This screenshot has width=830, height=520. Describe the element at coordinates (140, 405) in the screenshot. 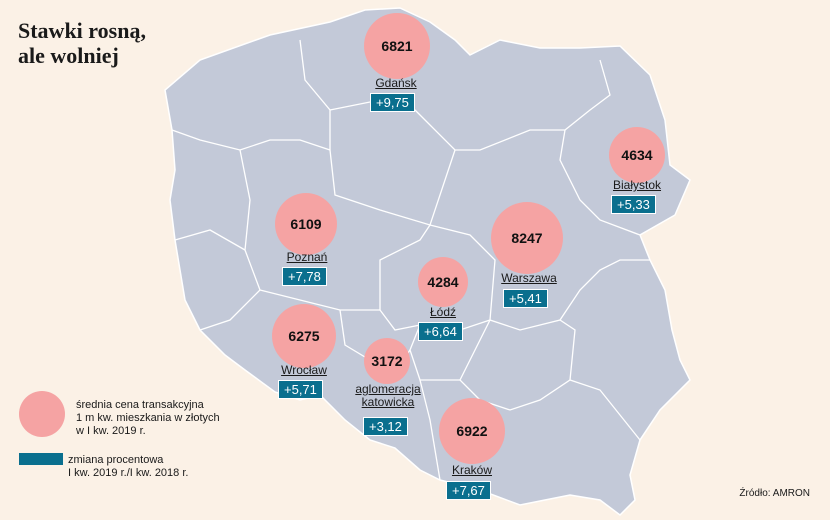

I see `legend-price-line-1: średnia cena transakcyjna` at that location.